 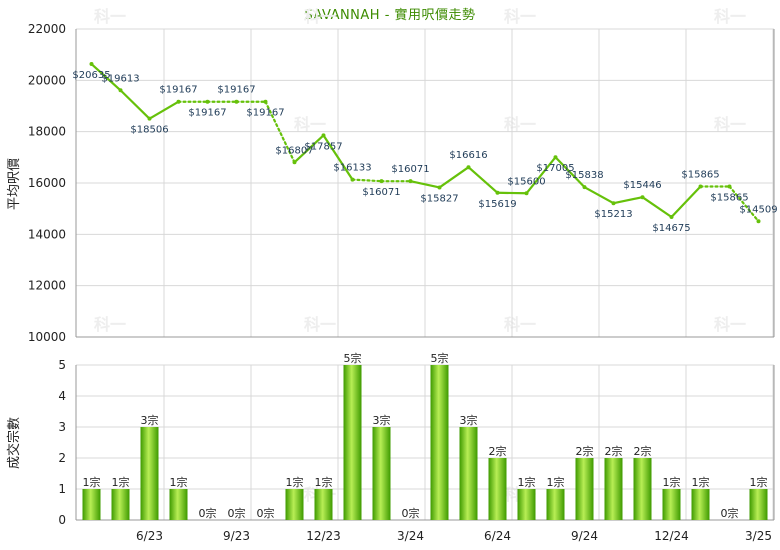 I want to click on x-axis-ticks: 6/23 9/23 12/23 3/24 6/24 9/24 12/24 3/25, so click(x=454, y=536).